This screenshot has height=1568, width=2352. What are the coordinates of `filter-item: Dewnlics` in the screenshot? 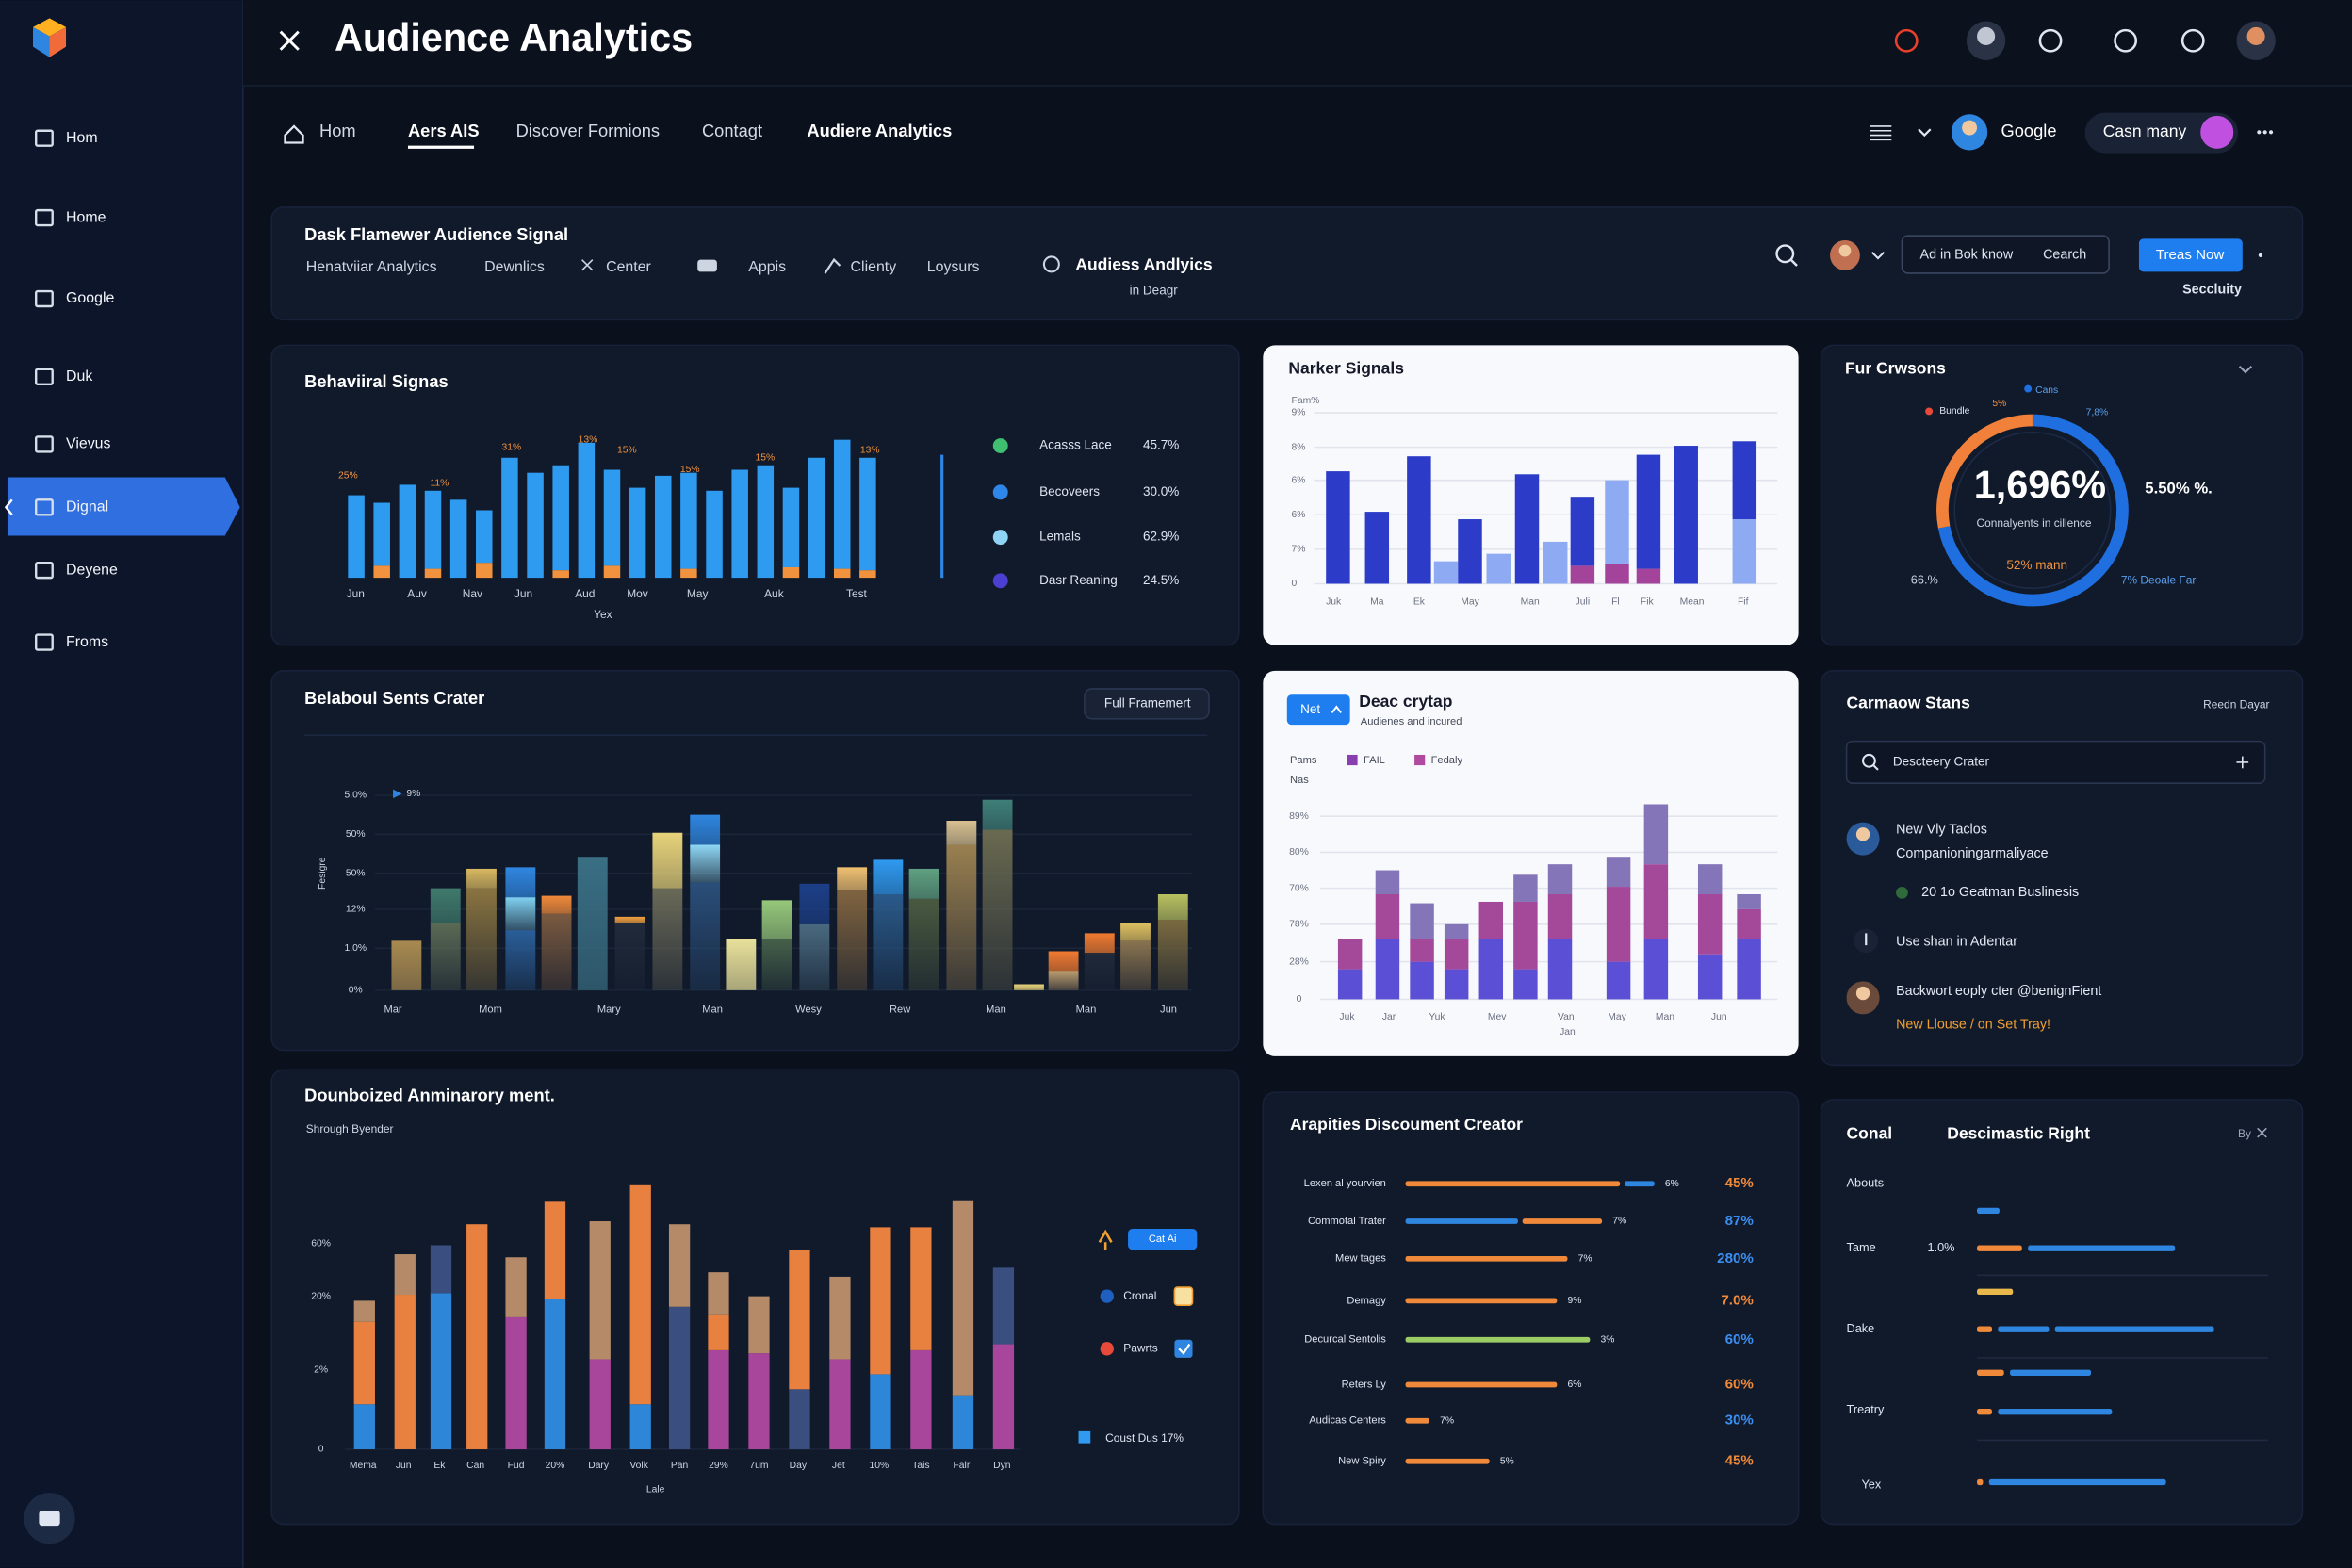 It's located at (514, 267).